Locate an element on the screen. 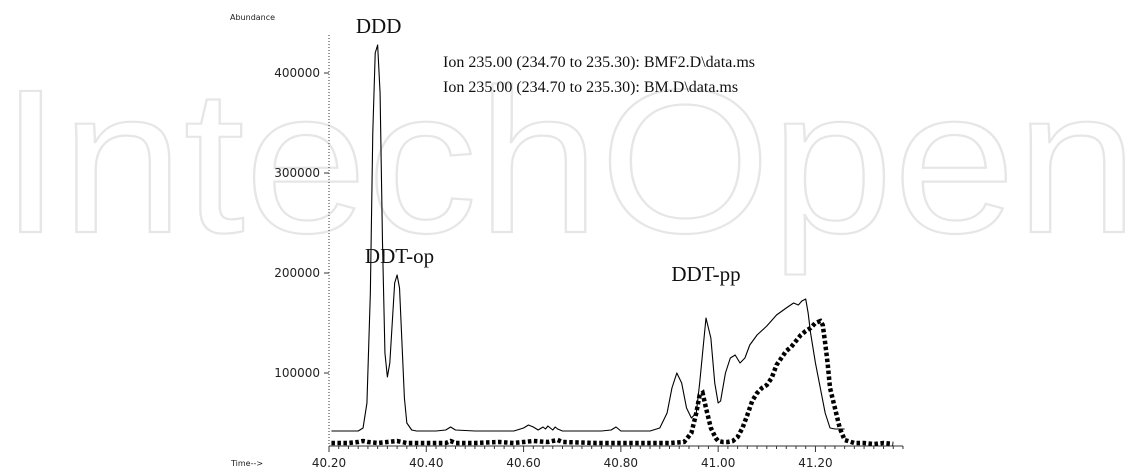  x-tick-label: 40.60 is located at coordinates (523, 463).